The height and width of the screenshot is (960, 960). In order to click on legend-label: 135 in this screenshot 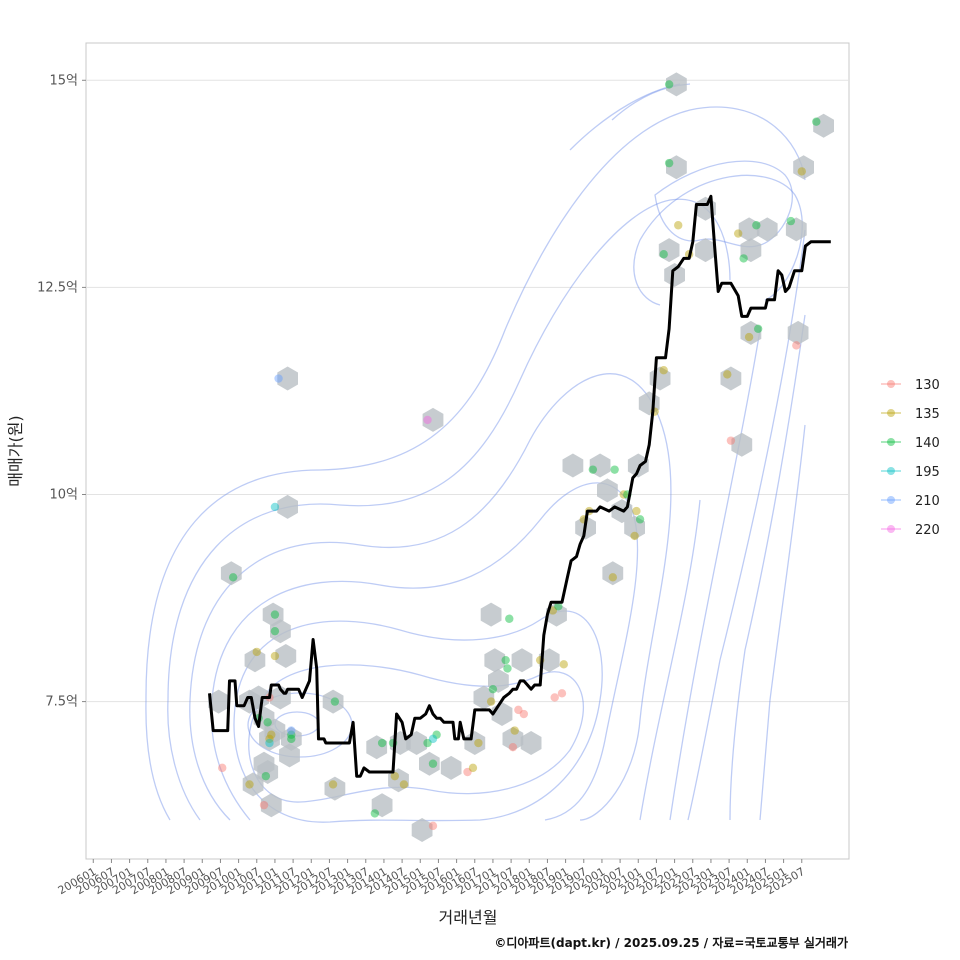, I will do `click(927, 414)`.